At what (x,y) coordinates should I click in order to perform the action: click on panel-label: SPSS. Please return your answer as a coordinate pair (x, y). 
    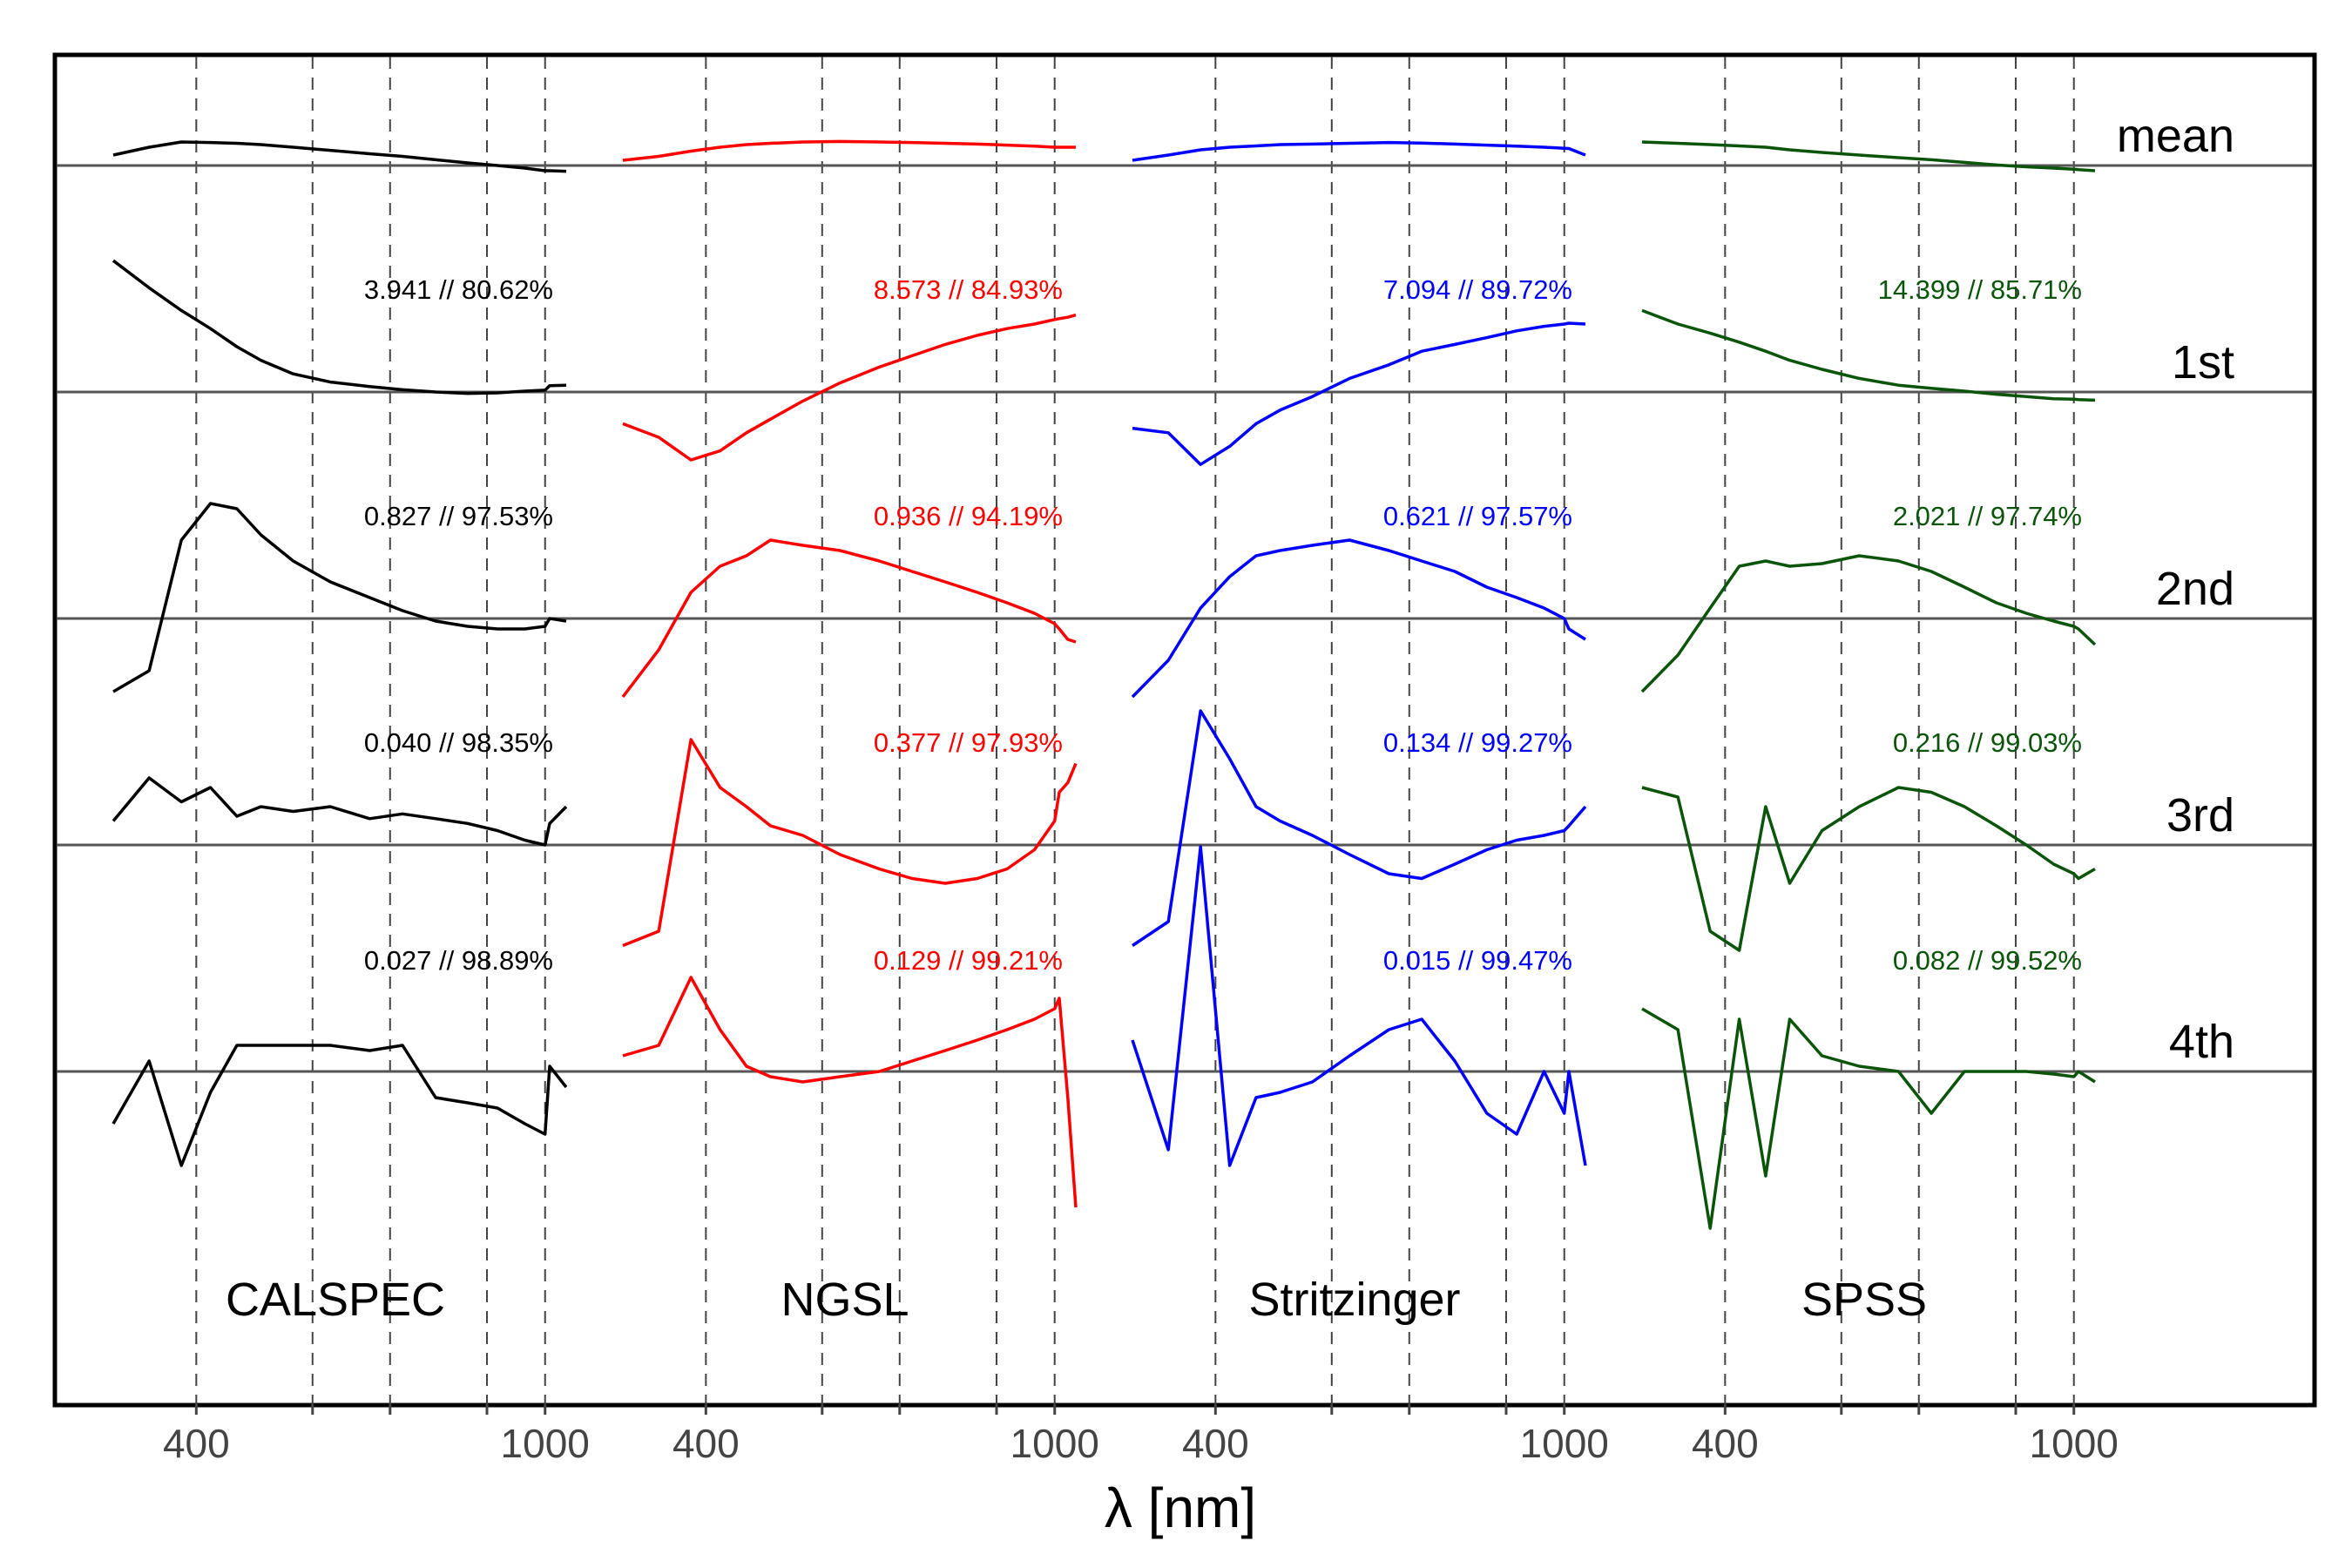
    Looking at the image, I should click on (1864, 1300).